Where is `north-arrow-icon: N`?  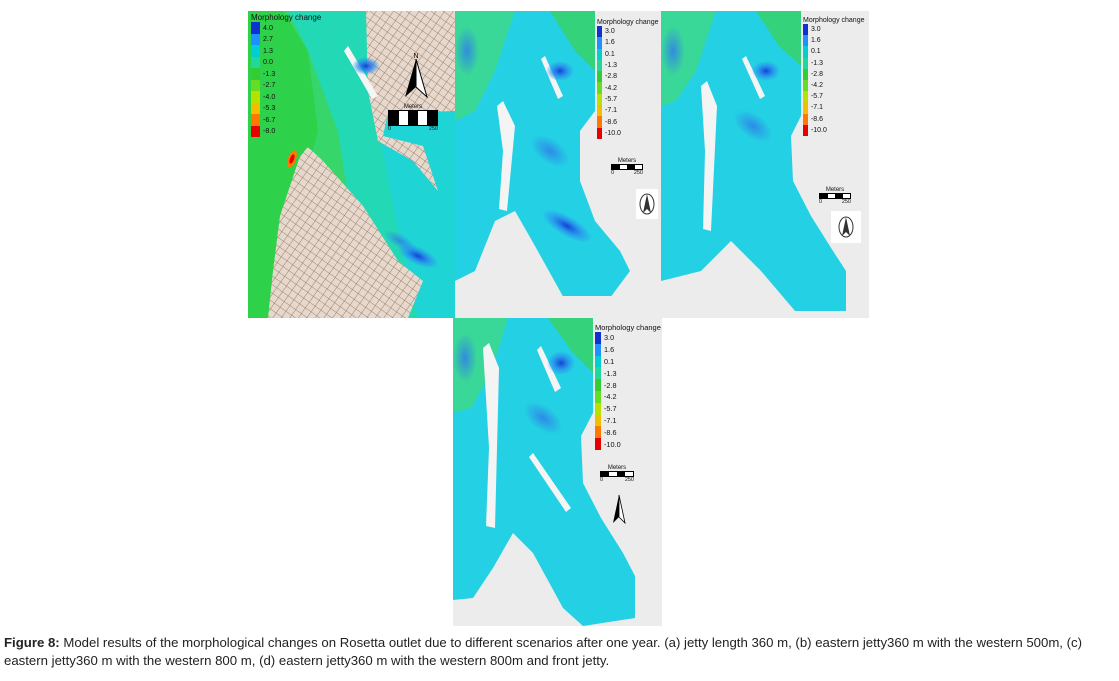
north-arrow-icon: N is located at coordinates (416, 76).